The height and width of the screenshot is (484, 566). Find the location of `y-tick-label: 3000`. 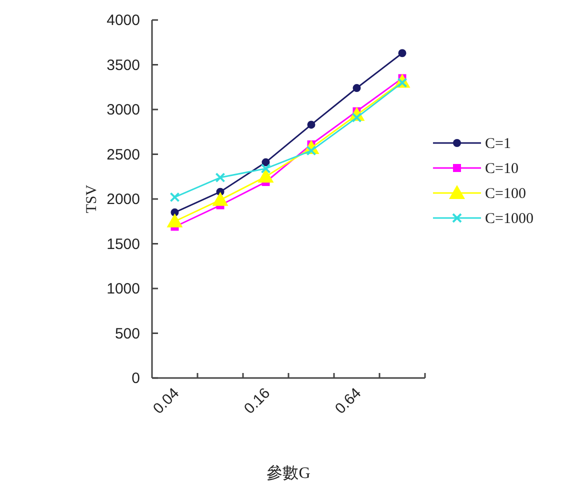

y-tick-label: 3000 is located at coordinates (123, 110).